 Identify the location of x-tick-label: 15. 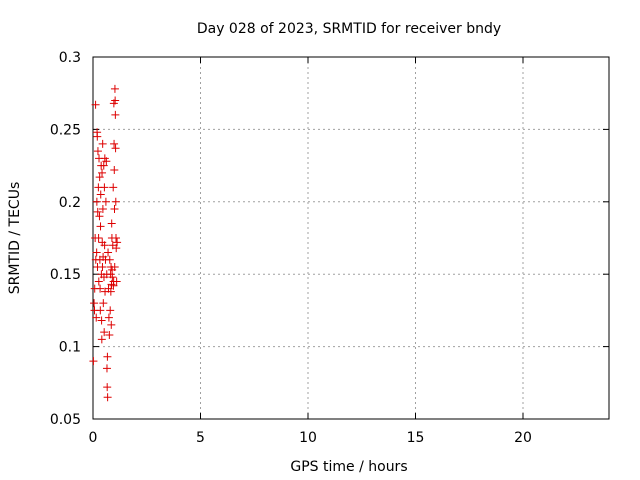
(416, 438).